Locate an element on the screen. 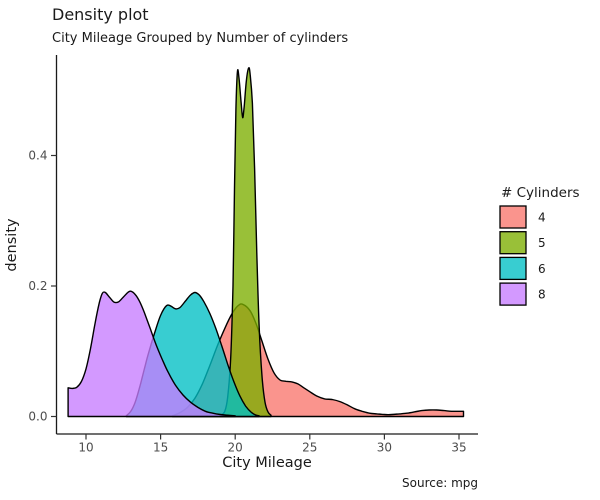  legend: # Cylinders 4 5 6 8 is located at coordinates (539, 245).